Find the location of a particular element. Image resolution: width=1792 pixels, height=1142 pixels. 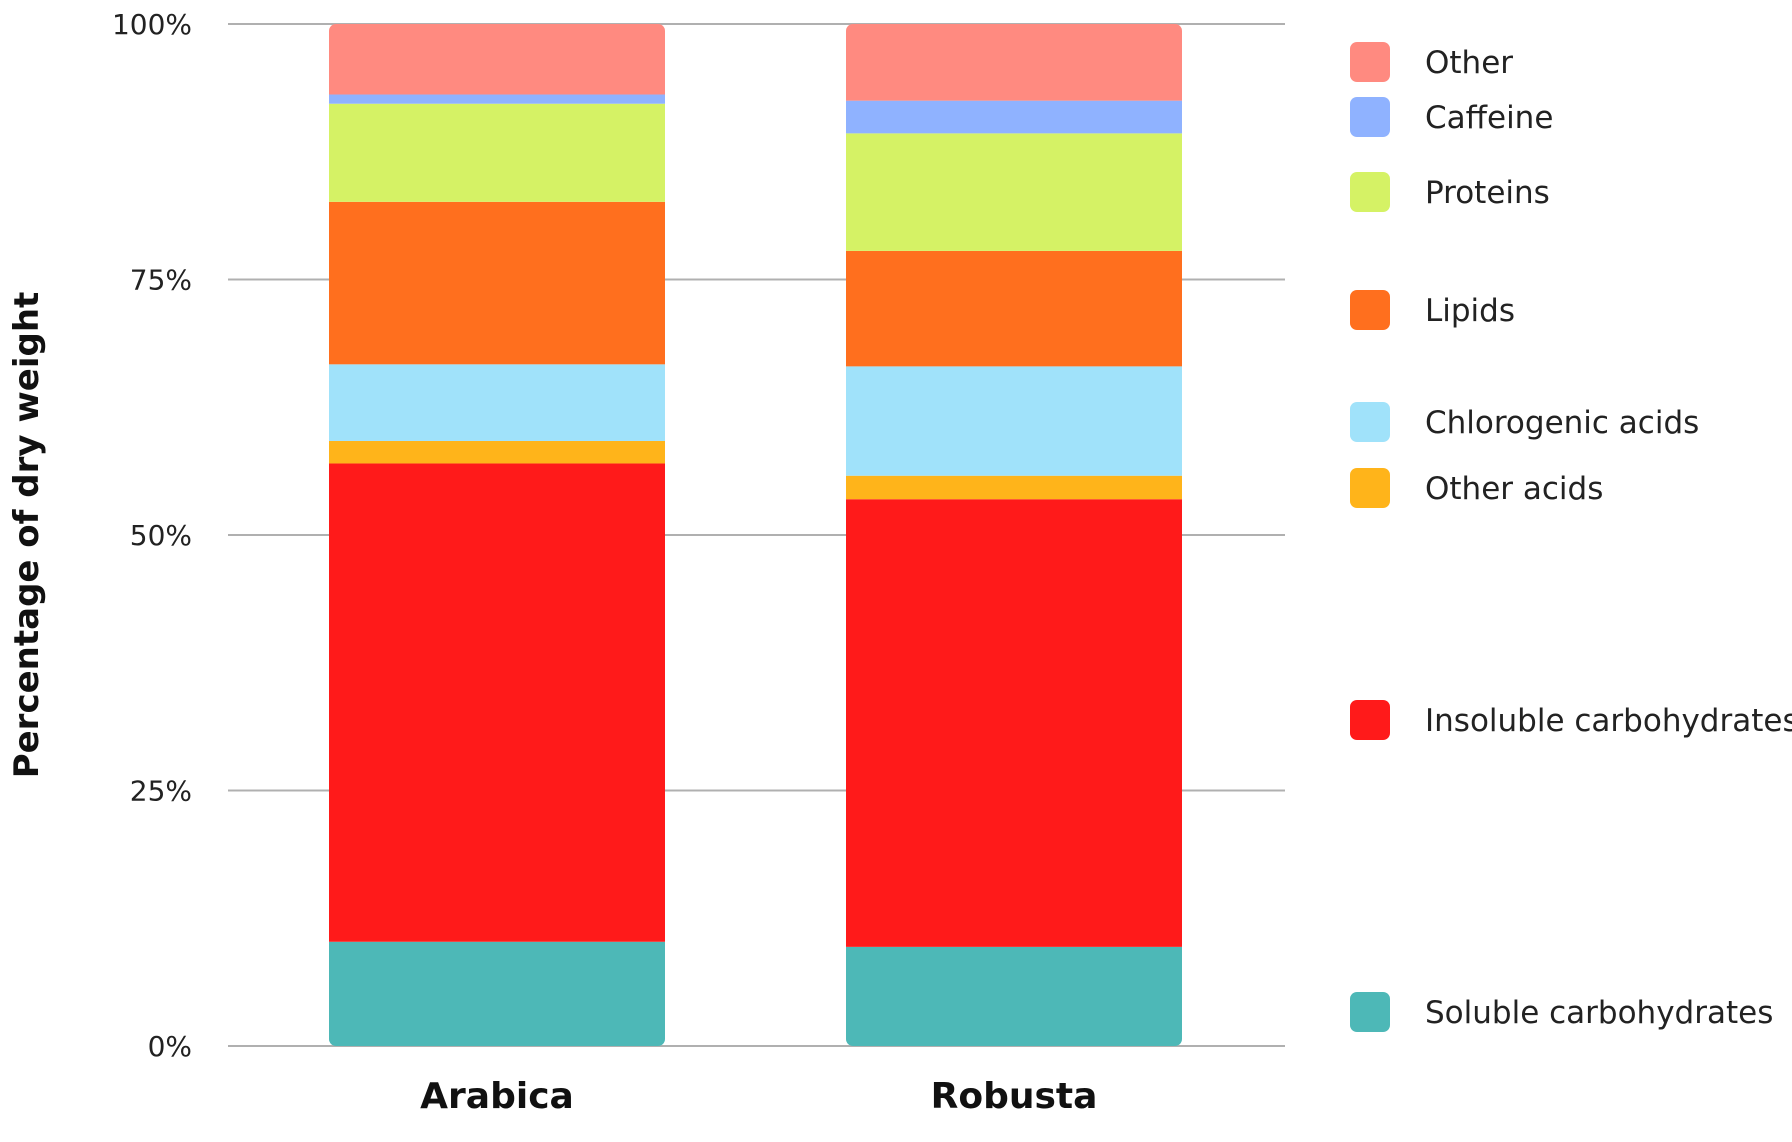

legend-item: Chlorogenic acids is located at coordinates (1524, 422).